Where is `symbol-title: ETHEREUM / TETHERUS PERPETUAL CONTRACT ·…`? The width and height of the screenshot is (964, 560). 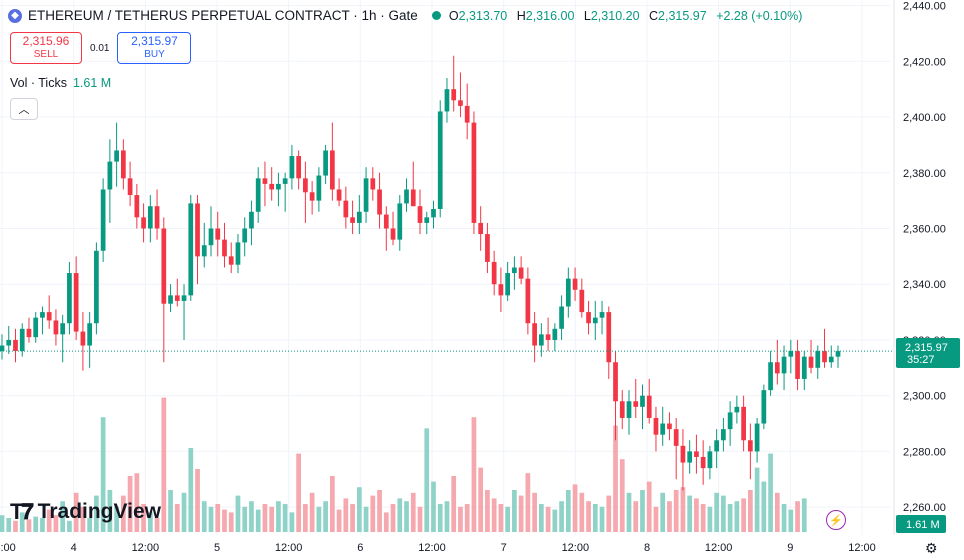 symbol-title: ETHEREUM / TETHERUS PERPETUAL CONTRACT ·… is located at coordinates (223, 15).